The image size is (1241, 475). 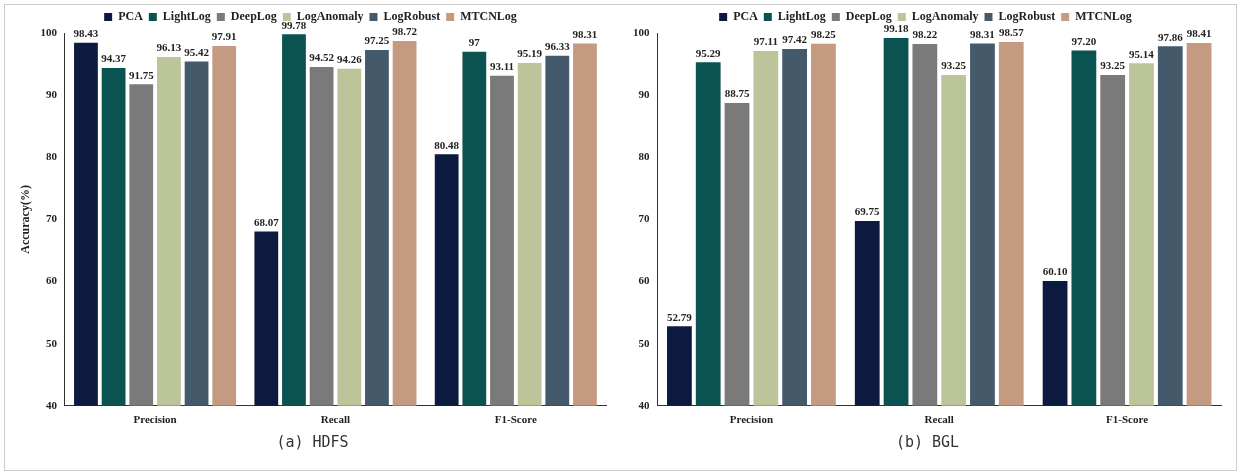 I want to click on data-label: 97.91, so click(x=224, y=36).